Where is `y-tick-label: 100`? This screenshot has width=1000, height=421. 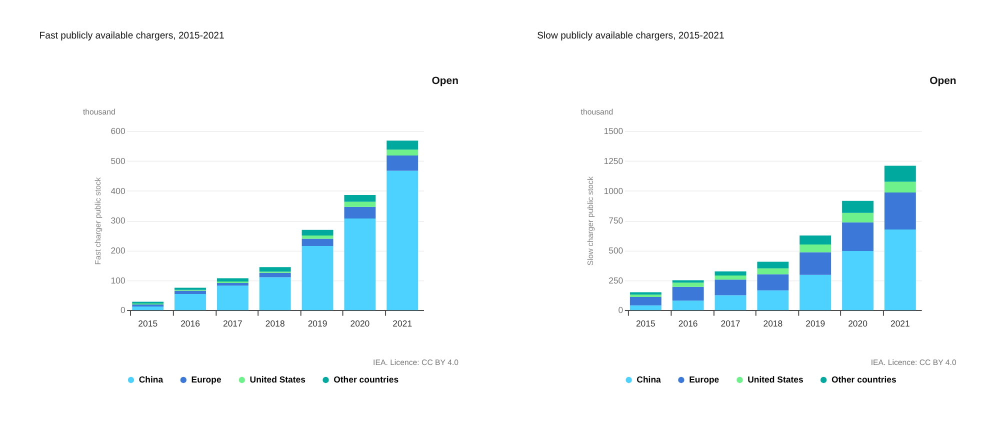
y-tick-label: 100 is located at coordinates (118, 280).